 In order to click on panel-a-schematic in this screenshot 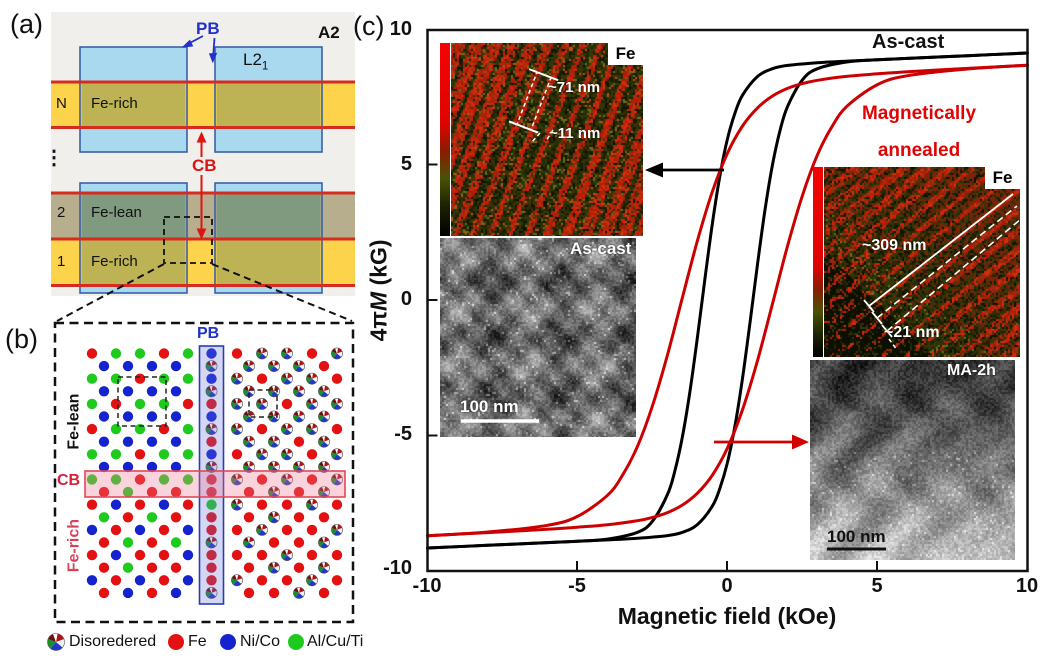, I will do `click(203, 167)`.